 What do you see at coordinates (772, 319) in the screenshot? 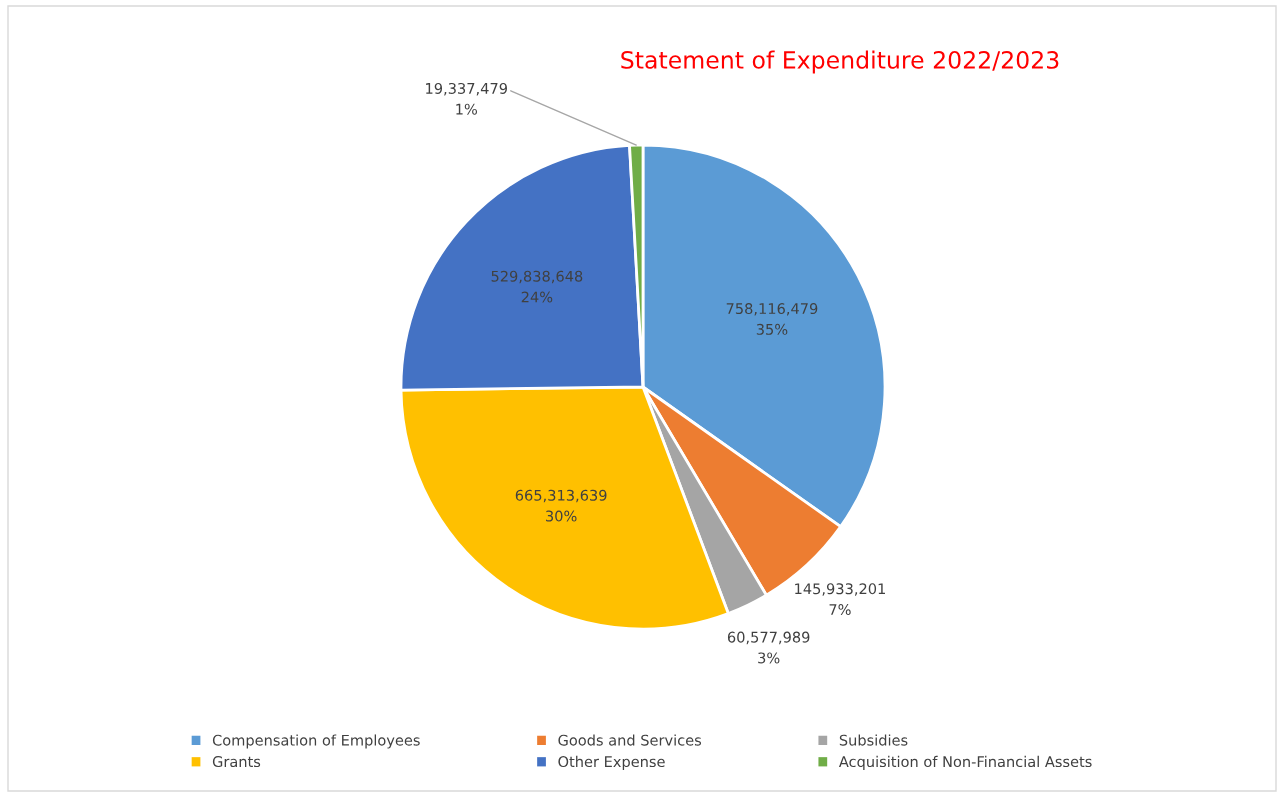
I see `data-label: 758,116,479 35%` at bounding box center [772, 319].